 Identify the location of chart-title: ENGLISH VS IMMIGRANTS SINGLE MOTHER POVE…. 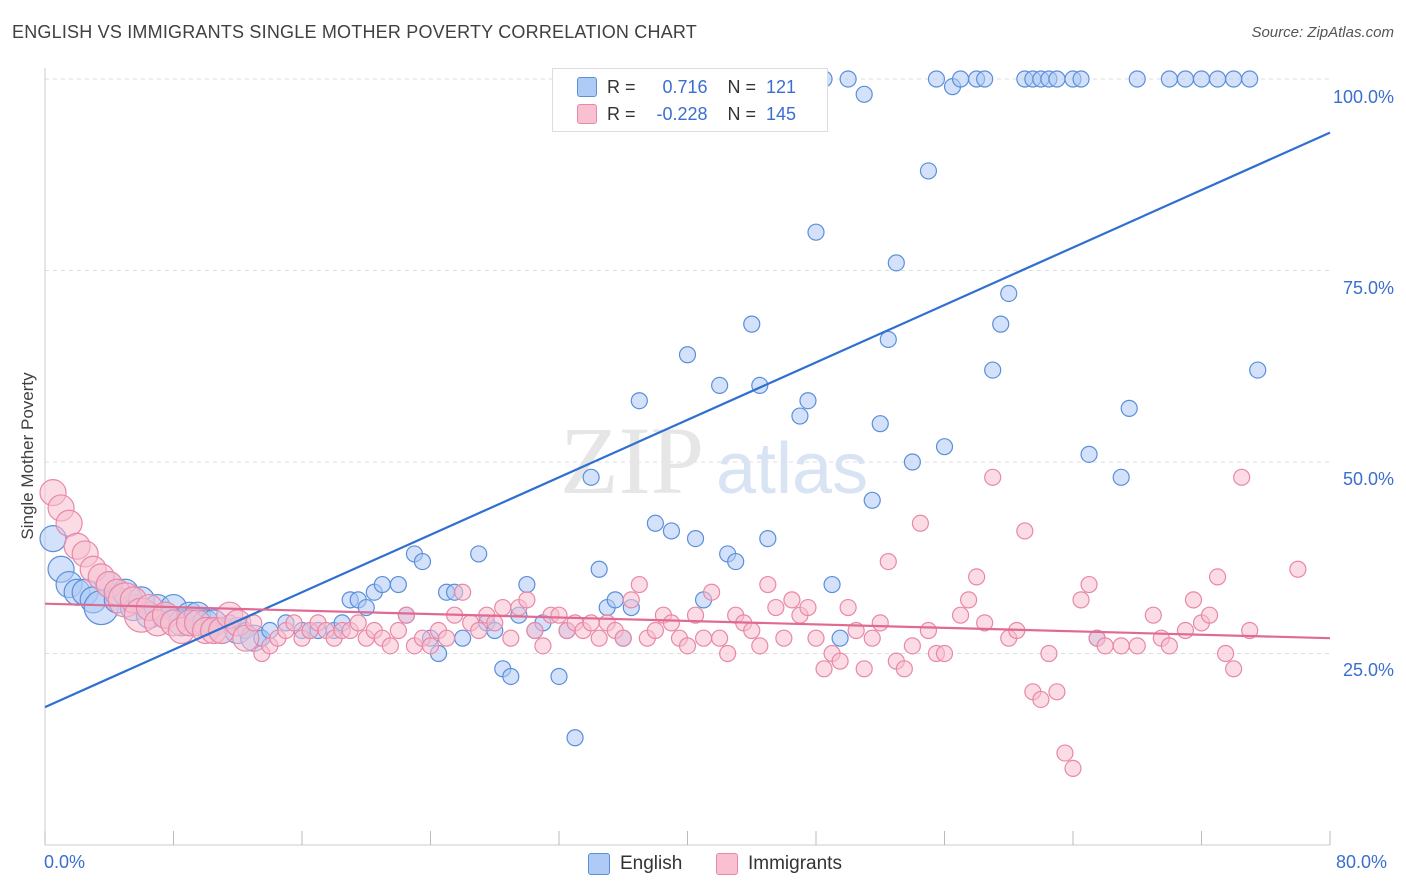
(354, 32).